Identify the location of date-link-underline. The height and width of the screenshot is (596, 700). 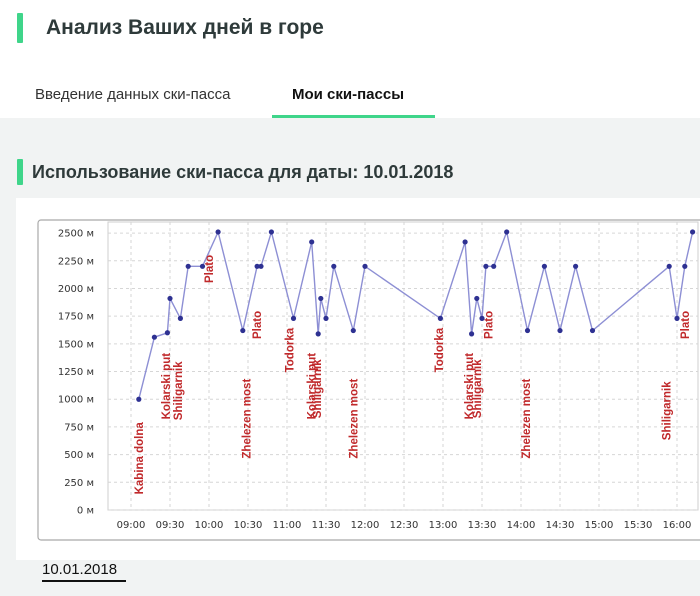
(84, 581).